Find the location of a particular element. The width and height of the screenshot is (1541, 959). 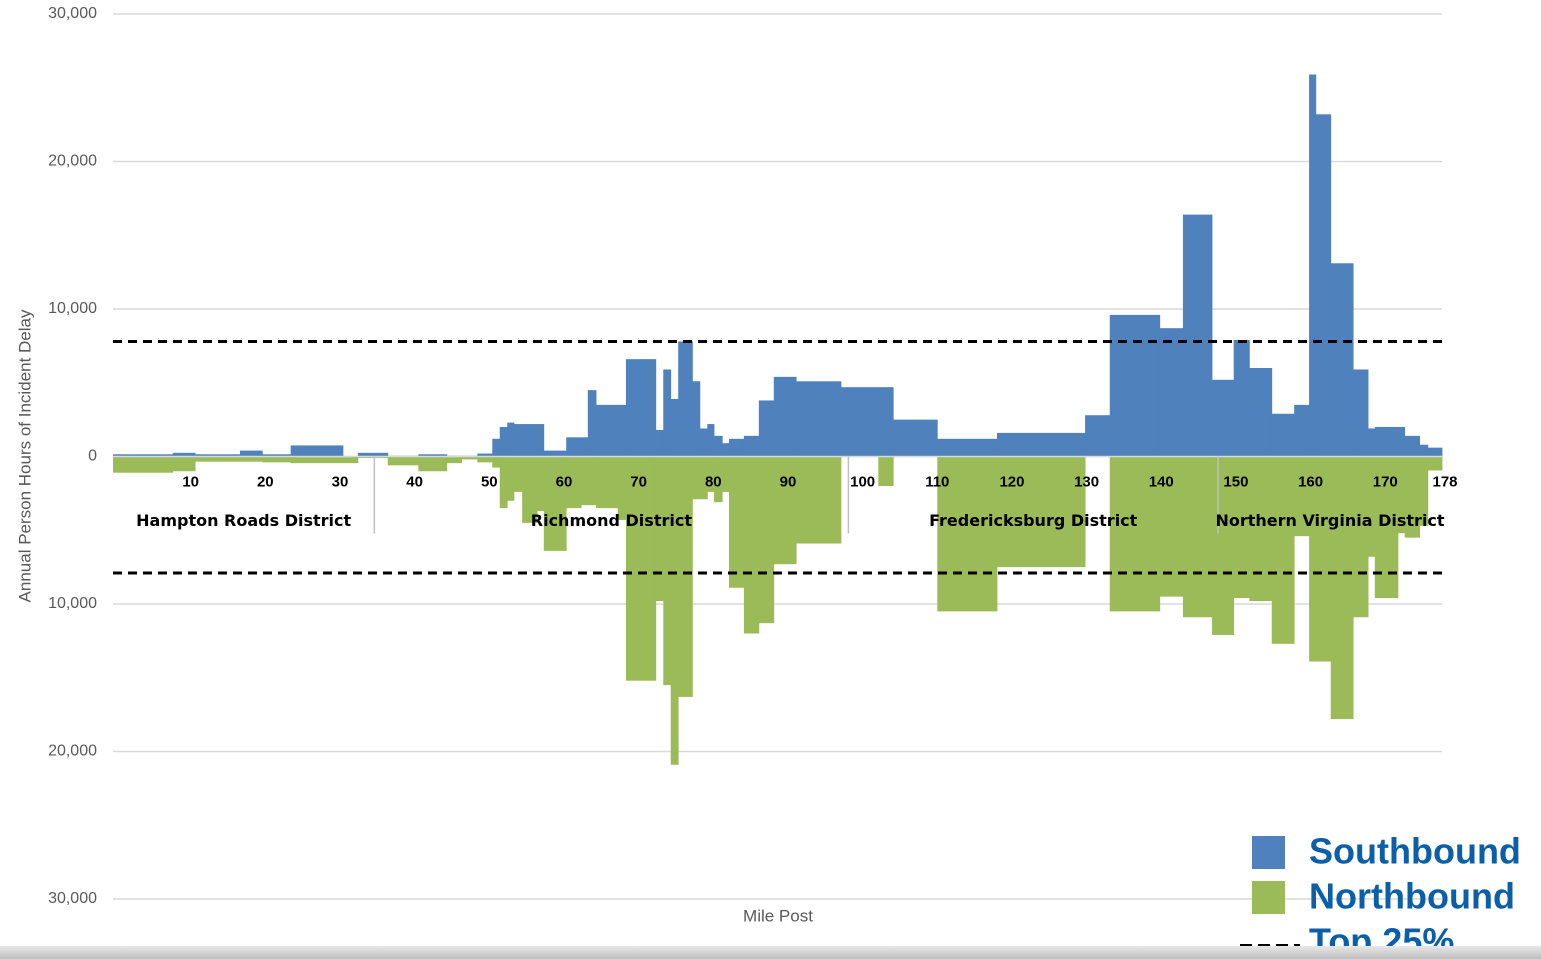

district-label: Northern Virginia District is located at coordinates (1329, 520).